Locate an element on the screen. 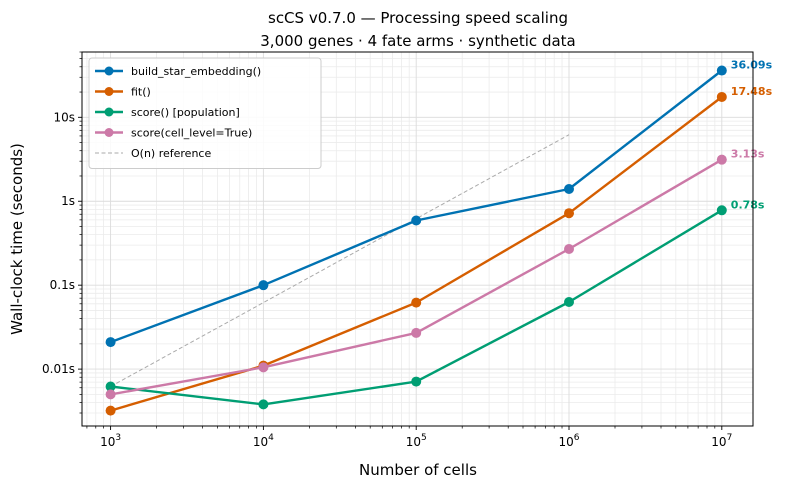 This screenshot has width=787, height=489. x-tick-label: 10⁴ is located at coordinates (263, 441).